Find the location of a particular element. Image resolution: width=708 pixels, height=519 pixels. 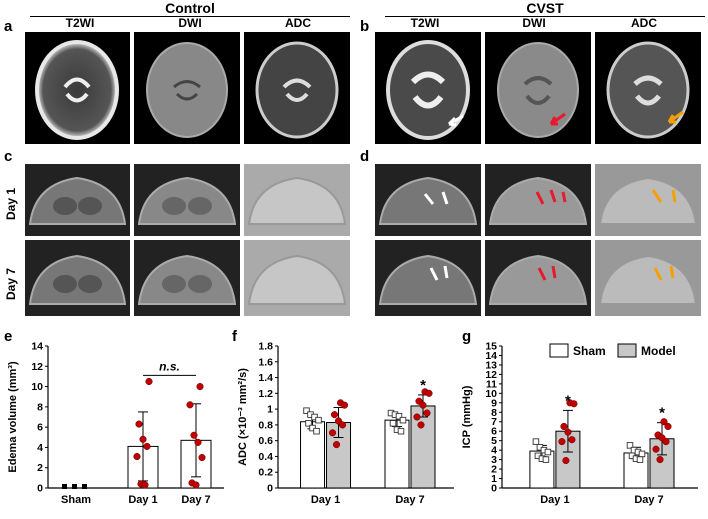

legend-label-model: Model is located at coordinates (658, 351).